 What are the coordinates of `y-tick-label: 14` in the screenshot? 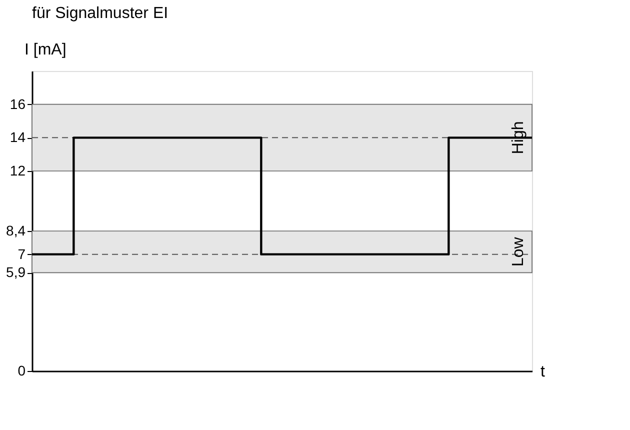 It's located at (18, 137).